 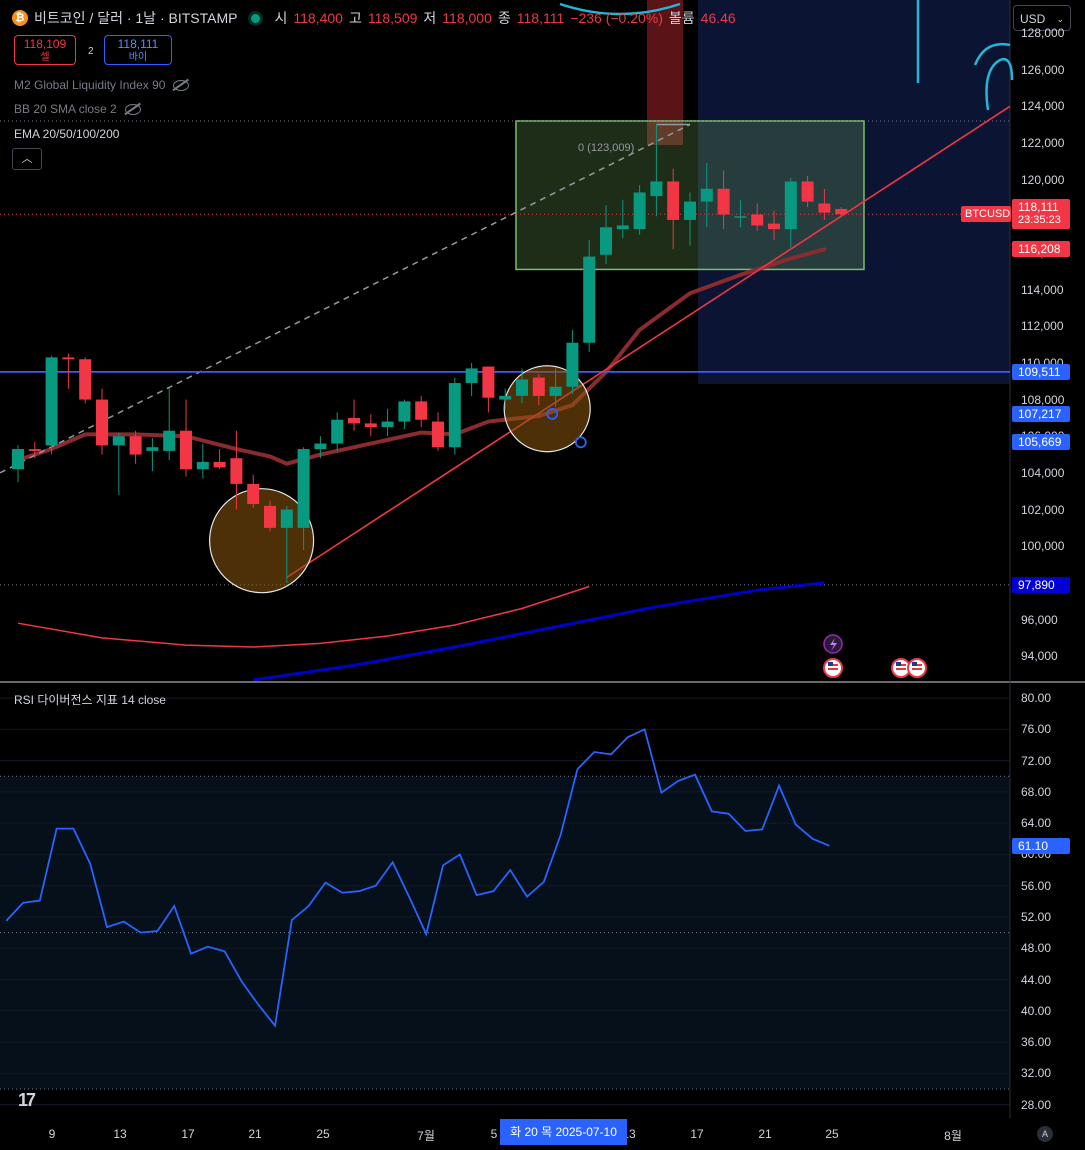 I want to click on chevron-down-icon: ⌄, so click(x=1060, y=19).